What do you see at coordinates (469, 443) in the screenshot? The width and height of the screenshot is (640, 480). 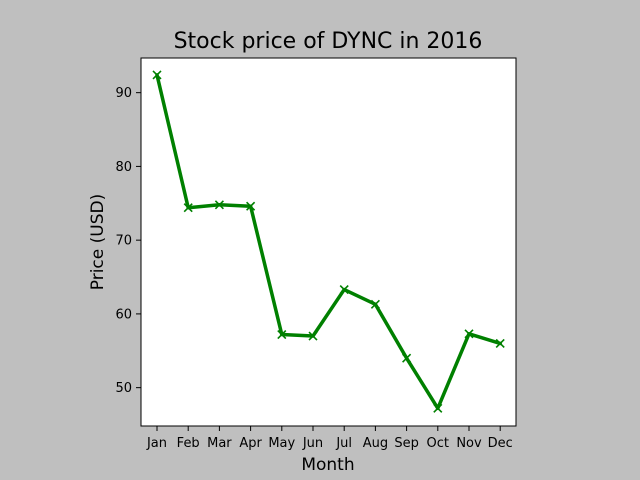 I see `x-tick-label: Nov` at bounding box center [469, 443].